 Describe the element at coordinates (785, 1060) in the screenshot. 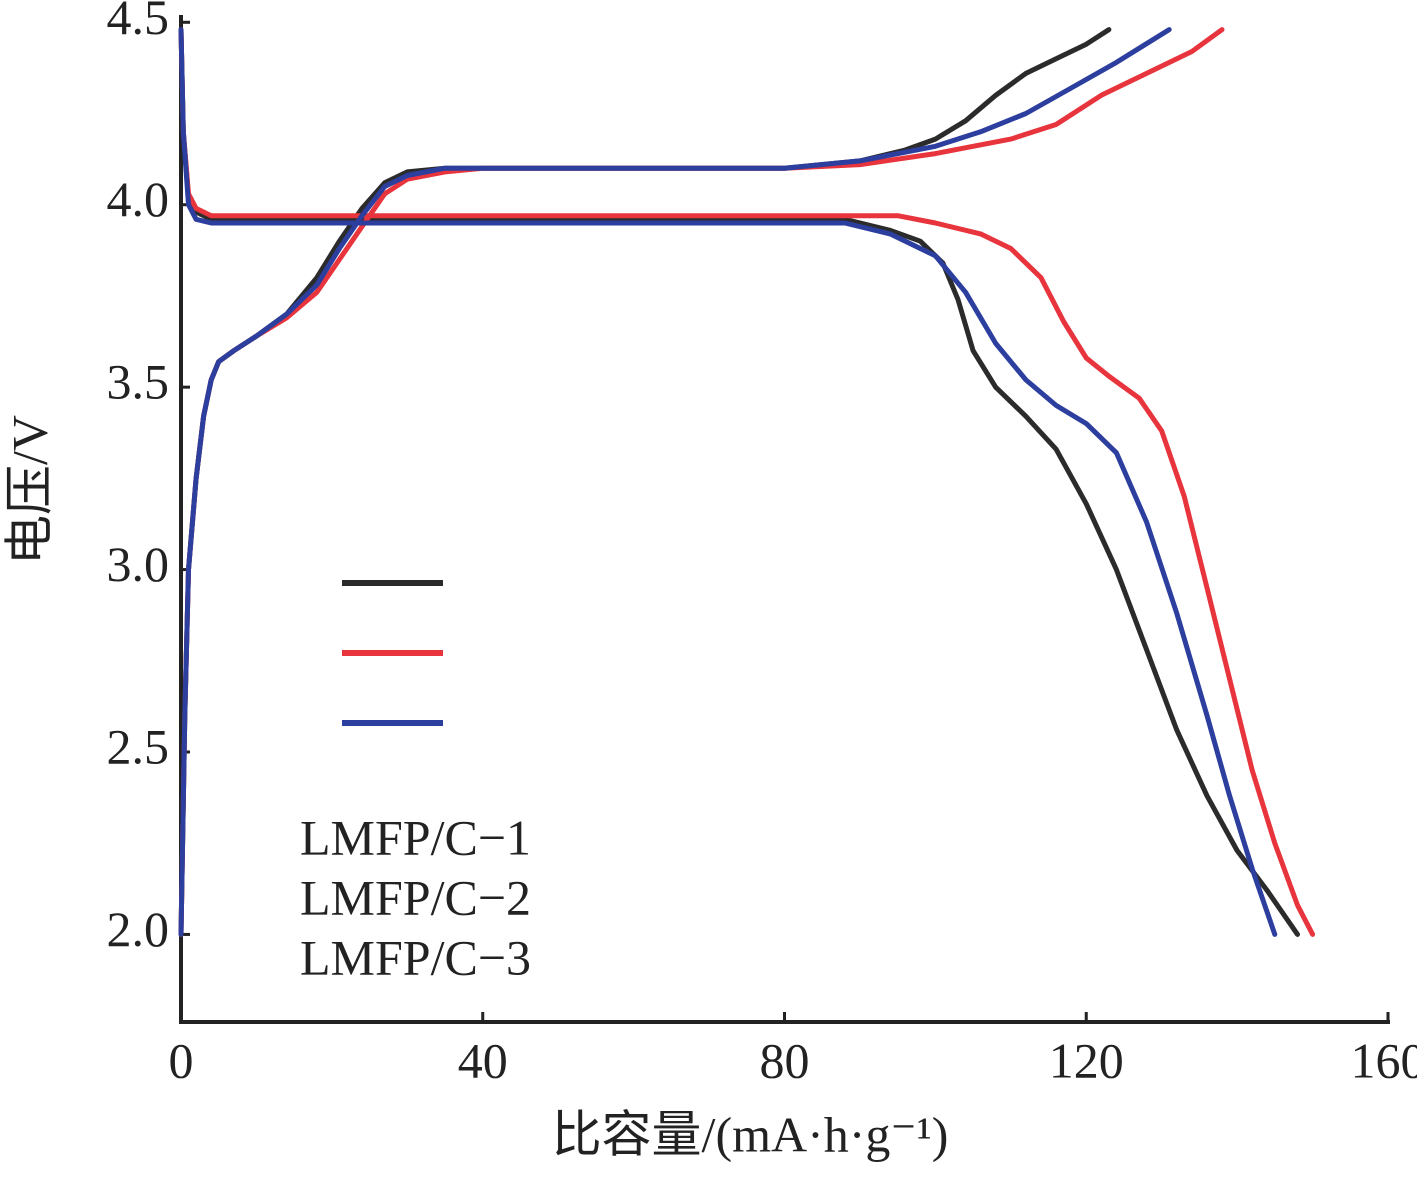

I see `x-tick-label: 80` at that location.